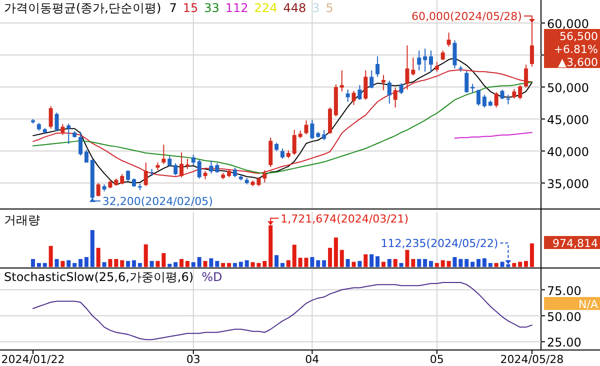 This screenshot has height=366, width=600. Describe the element at coordinates (282, 311) in the screenshot. I see `line-series` at that location.